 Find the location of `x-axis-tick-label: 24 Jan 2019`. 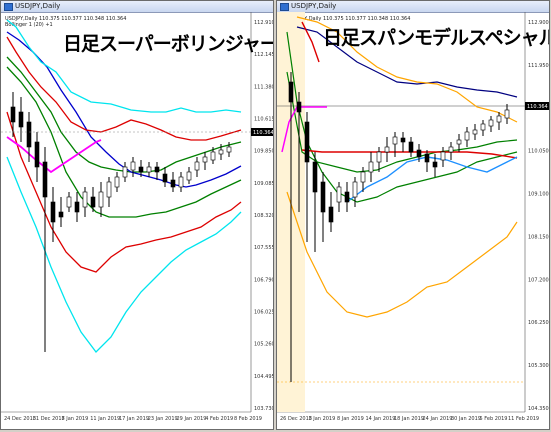

x-axis-tick-label: 24 Jan 2019 is located at coordinates (438, 419).